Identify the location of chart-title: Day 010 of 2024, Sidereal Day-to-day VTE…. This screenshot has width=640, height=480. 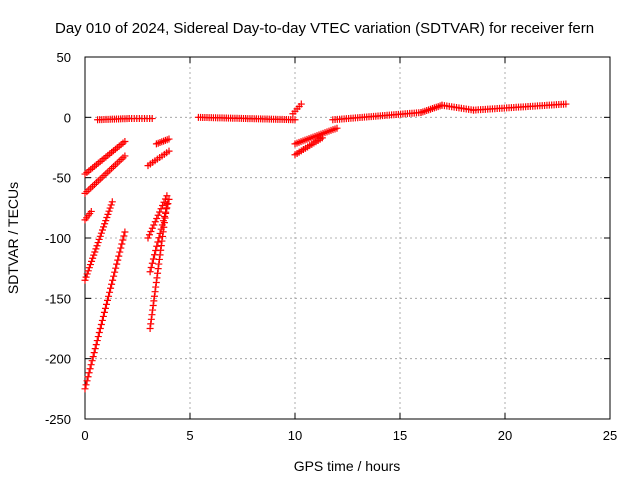
(324, 28).